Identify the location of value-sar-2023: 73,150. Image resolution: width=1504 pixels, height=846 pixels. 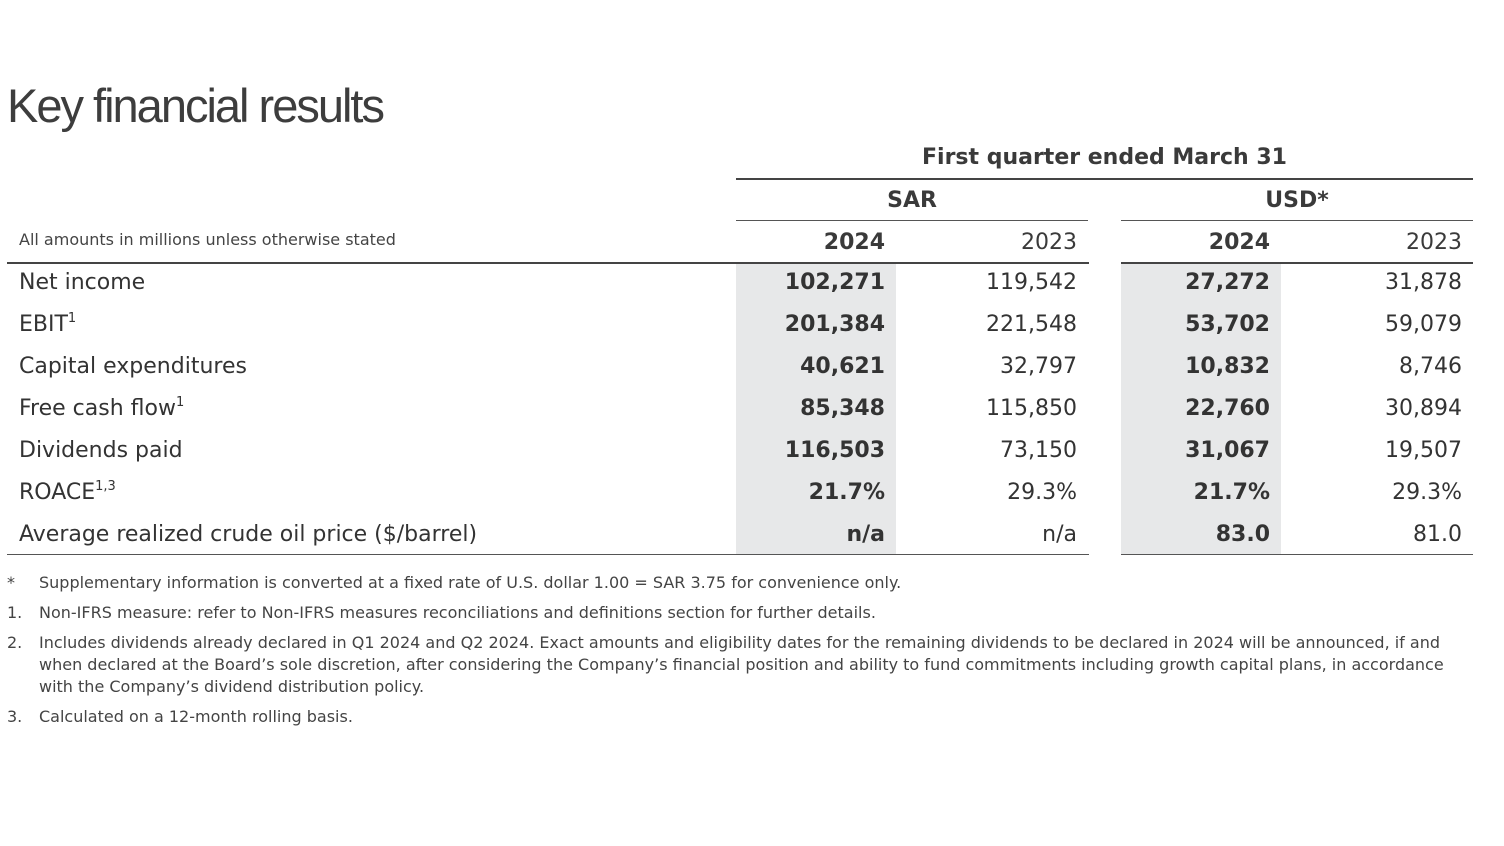
(1038, 450).